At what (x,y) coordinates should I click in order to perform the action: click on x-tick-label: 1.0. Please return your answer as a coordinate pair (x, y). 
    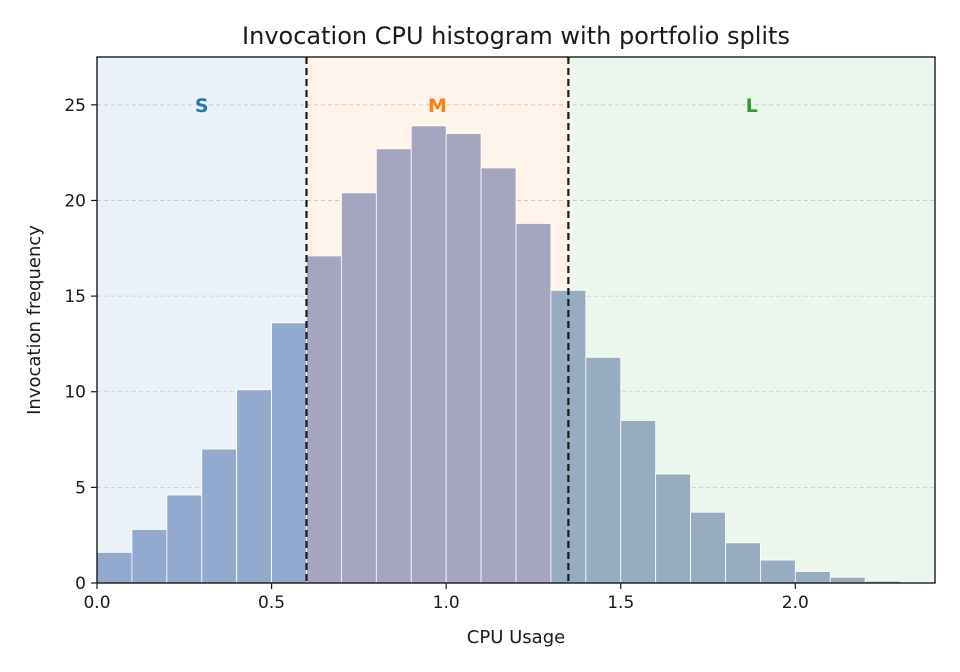
    Looking at the image, I should click on (446, 603).